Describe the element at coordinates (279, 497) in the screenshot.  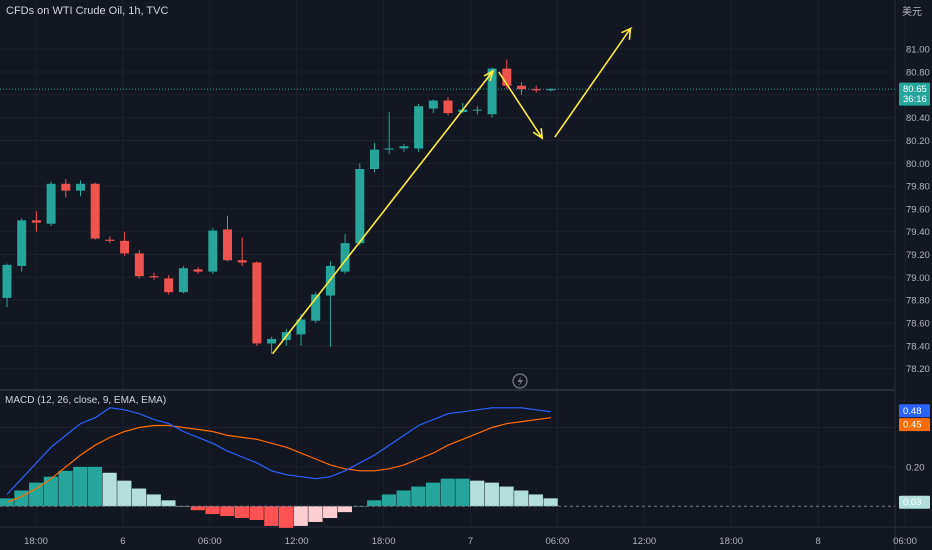
I see `macd-histogram` at that location.